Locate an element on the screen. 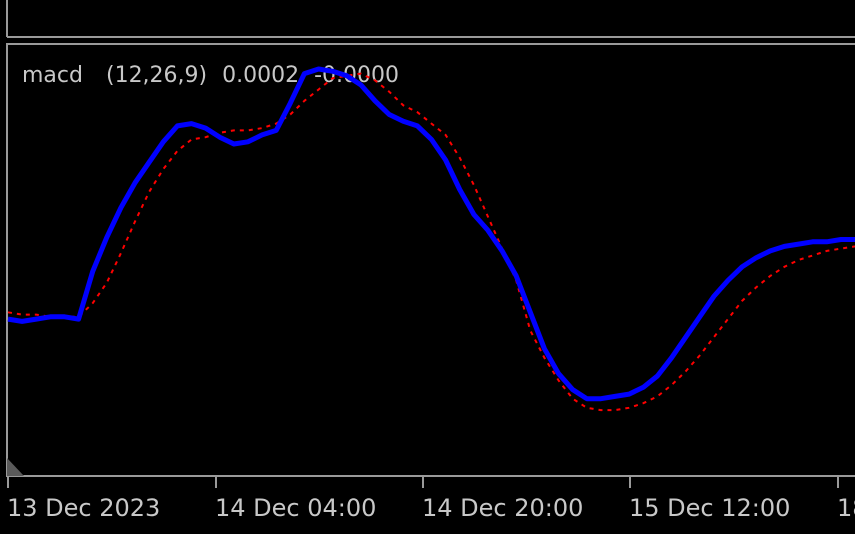  indicator-main-value: 0.0002 is located at coordinates (260, 75).